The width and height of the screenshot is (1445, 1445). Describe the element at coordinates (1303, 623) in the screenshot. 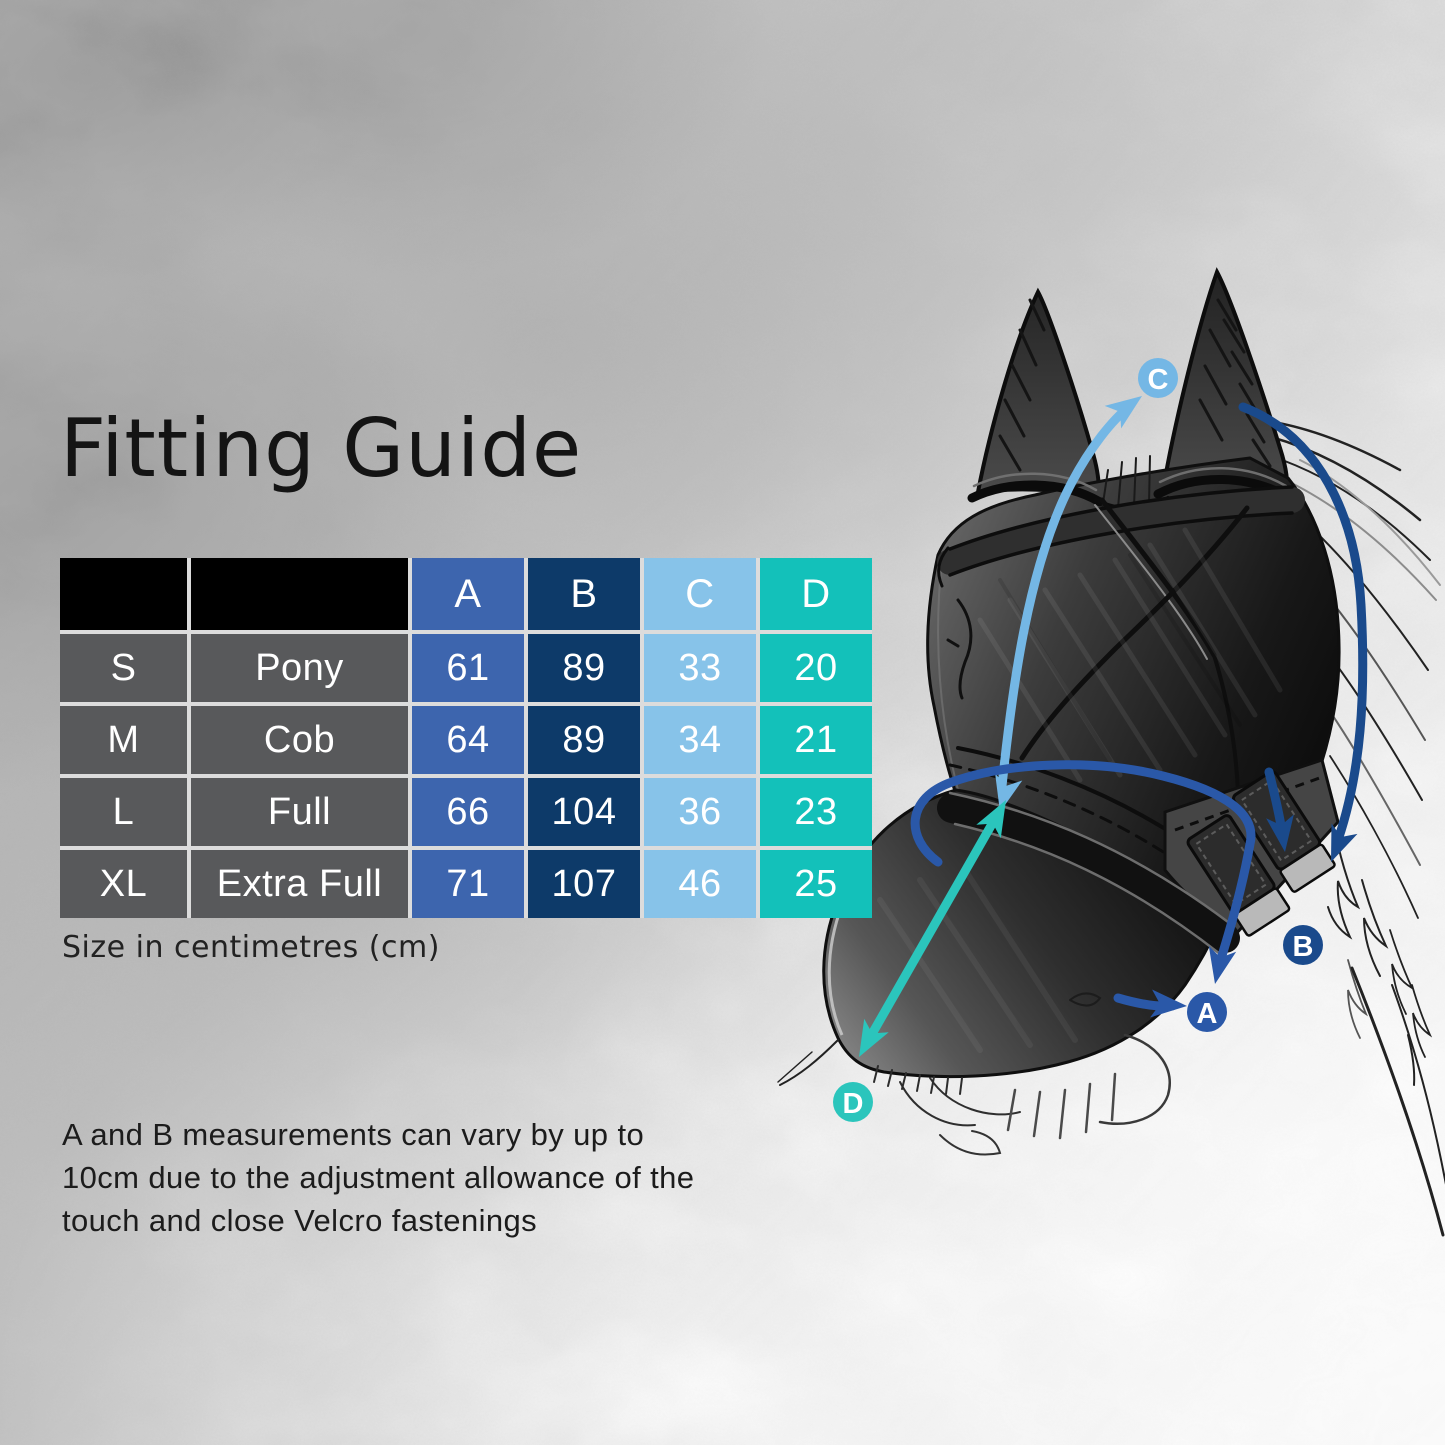

I see `arrow-b` at that location.